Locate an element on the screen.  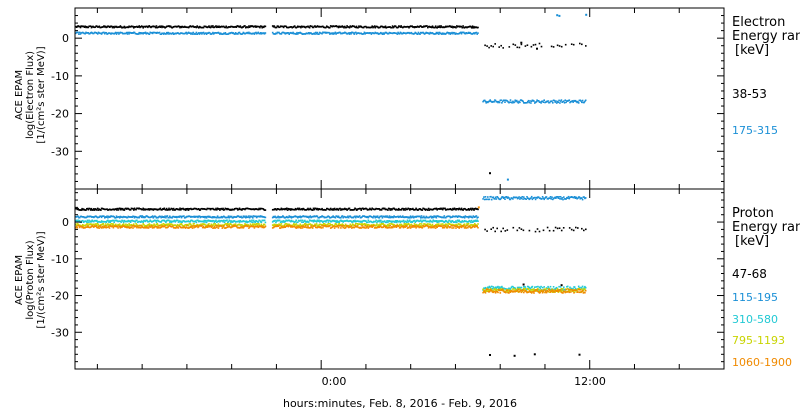
electron-ylabel-line-1: ACE EPAM is located at coordinates (19, 95).